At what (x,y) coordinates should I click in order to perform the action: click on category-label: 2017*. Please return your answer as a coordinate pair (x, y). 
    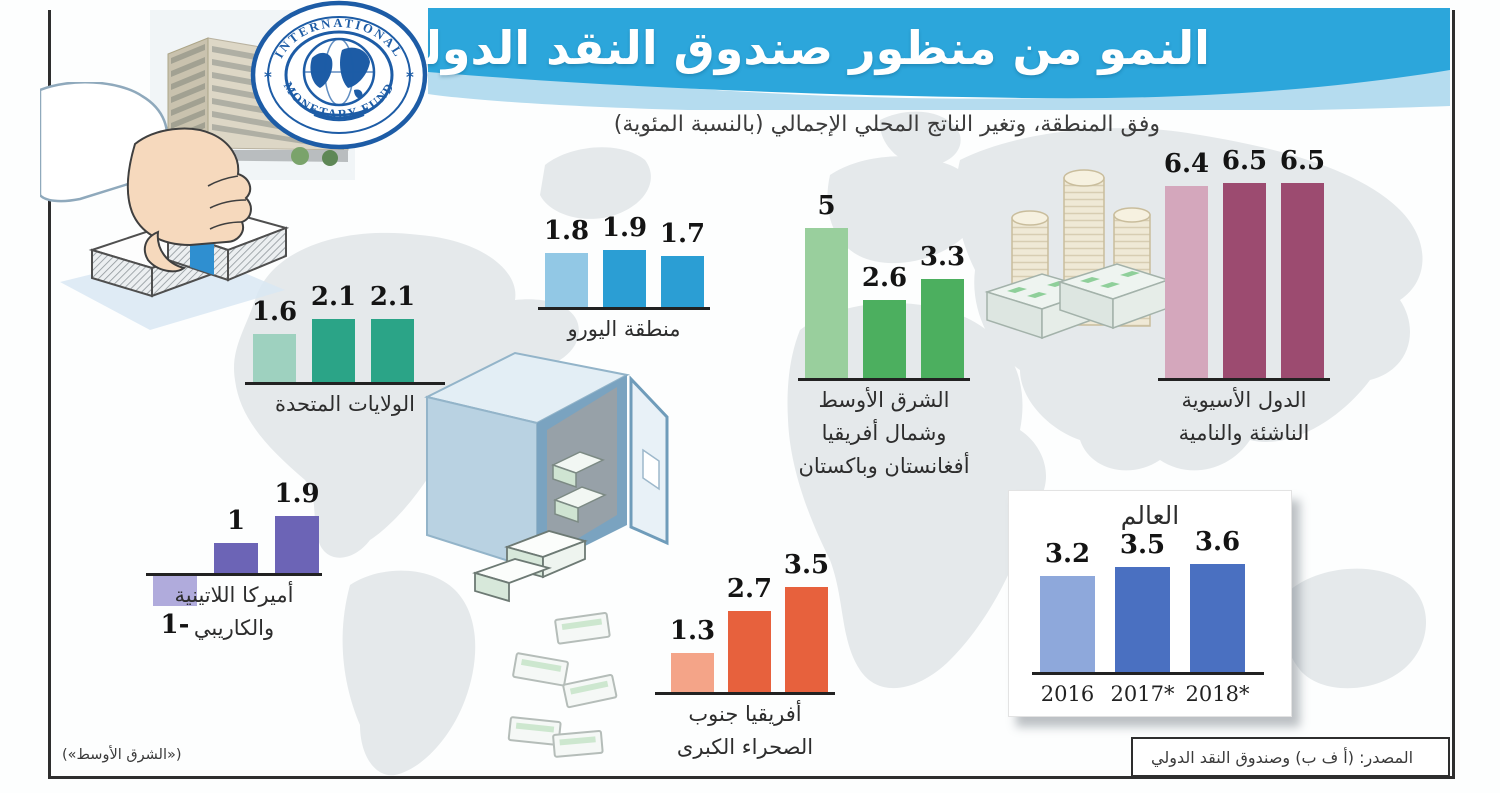
    Looking at the image, I should click on (1142, 694).